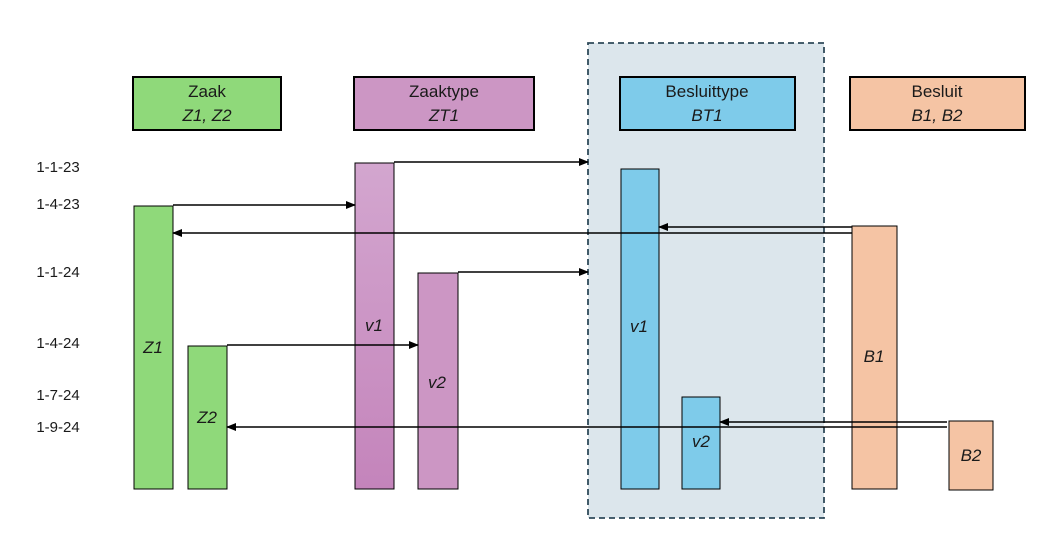 The image size is (1060, 544). I want to click on bar-besluit-b2, so click(971, 455).